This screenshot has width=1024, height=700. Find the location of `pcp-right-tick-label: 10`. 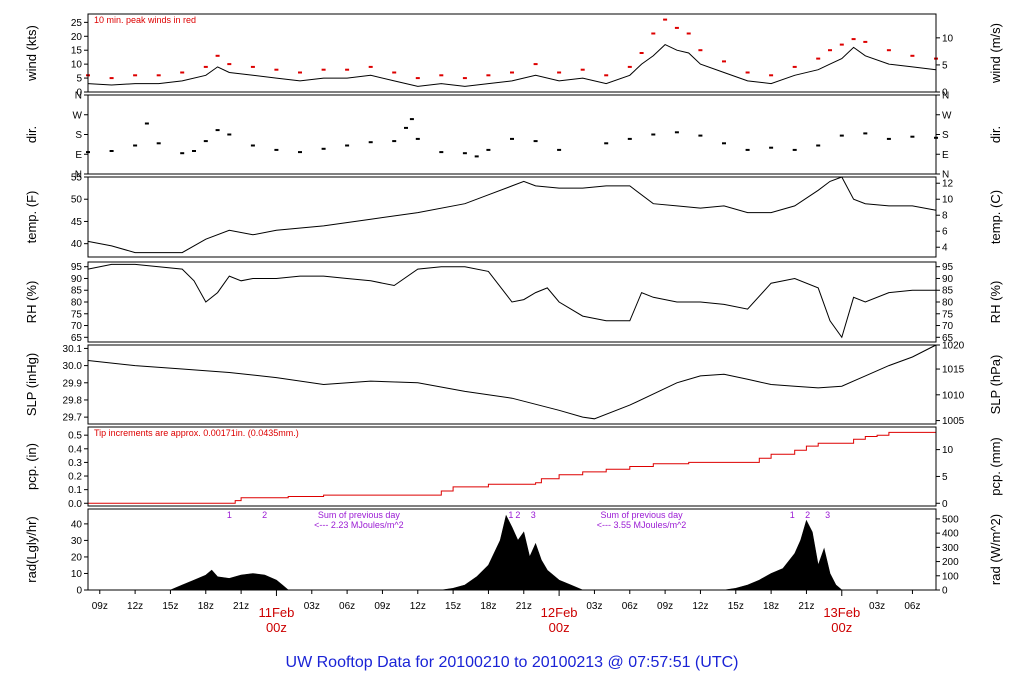

pcp-right-tick-label: 10 is located at coordinates (948, 450).